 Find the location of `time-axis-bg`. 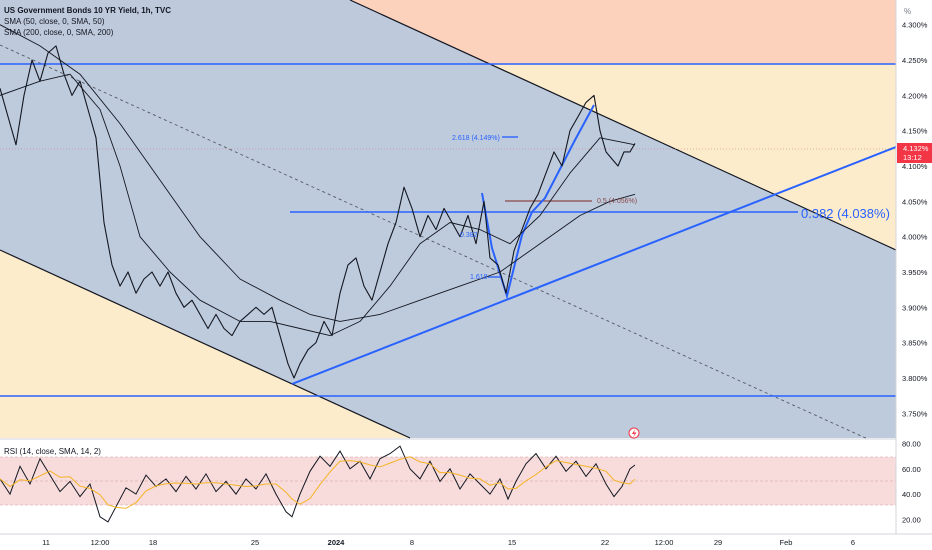

time-axis-bg is located at coordinates (466, 542).